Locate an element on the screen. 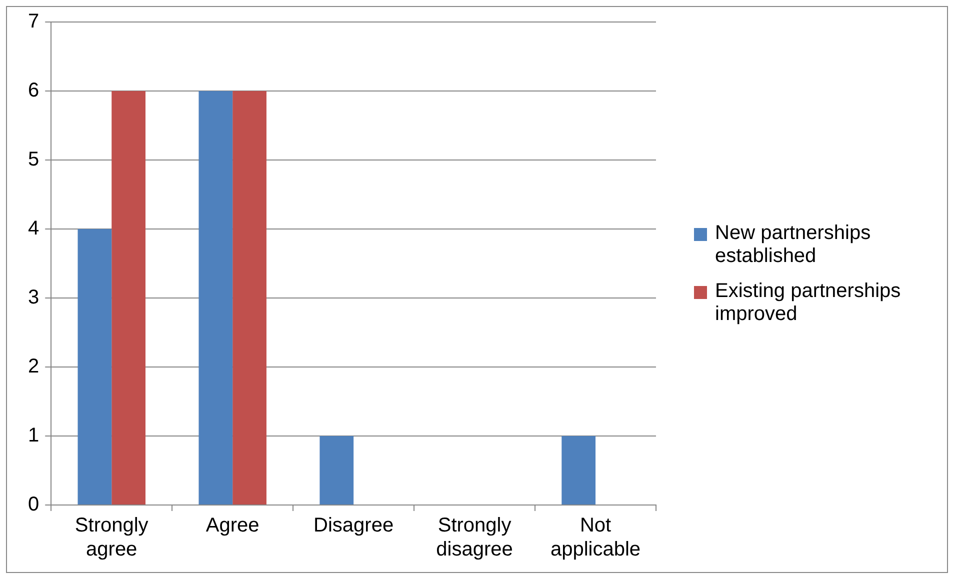 This screenshot has width=956, height=579. legend-label: New partnerships established is located at coordinates (793, 245).